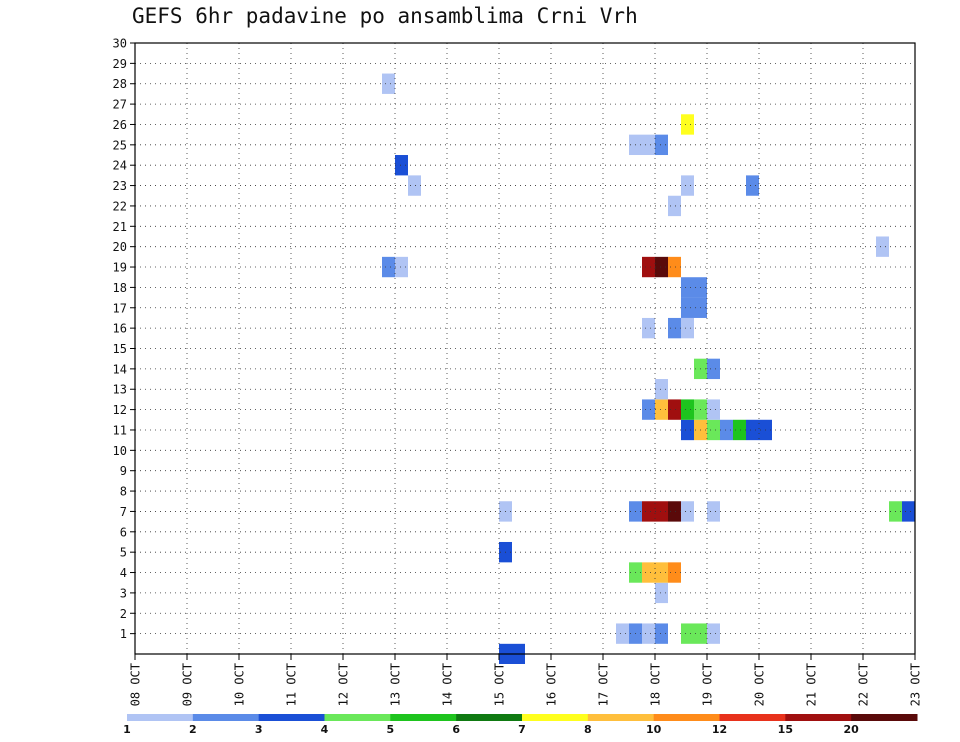 Image resolution: width=960 pixels, height=742 pixels. I want to click on x-tick-label: 11 OCT, so click(292, 684).